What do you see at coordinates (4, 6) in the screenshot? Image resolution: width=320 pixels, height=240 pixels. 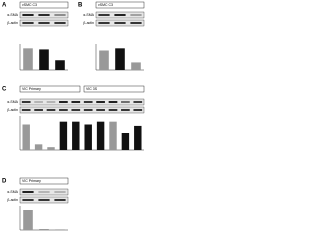 I see `panel-label: A` at bounding box center [4, 6].